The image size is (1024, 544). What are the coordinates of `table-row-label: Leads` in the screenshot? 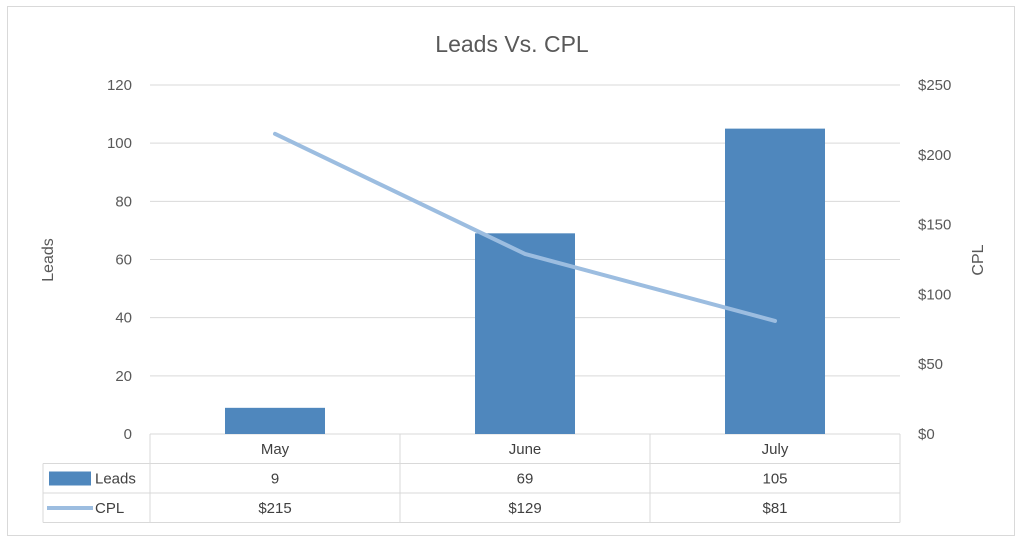 It's located at (115, 479).